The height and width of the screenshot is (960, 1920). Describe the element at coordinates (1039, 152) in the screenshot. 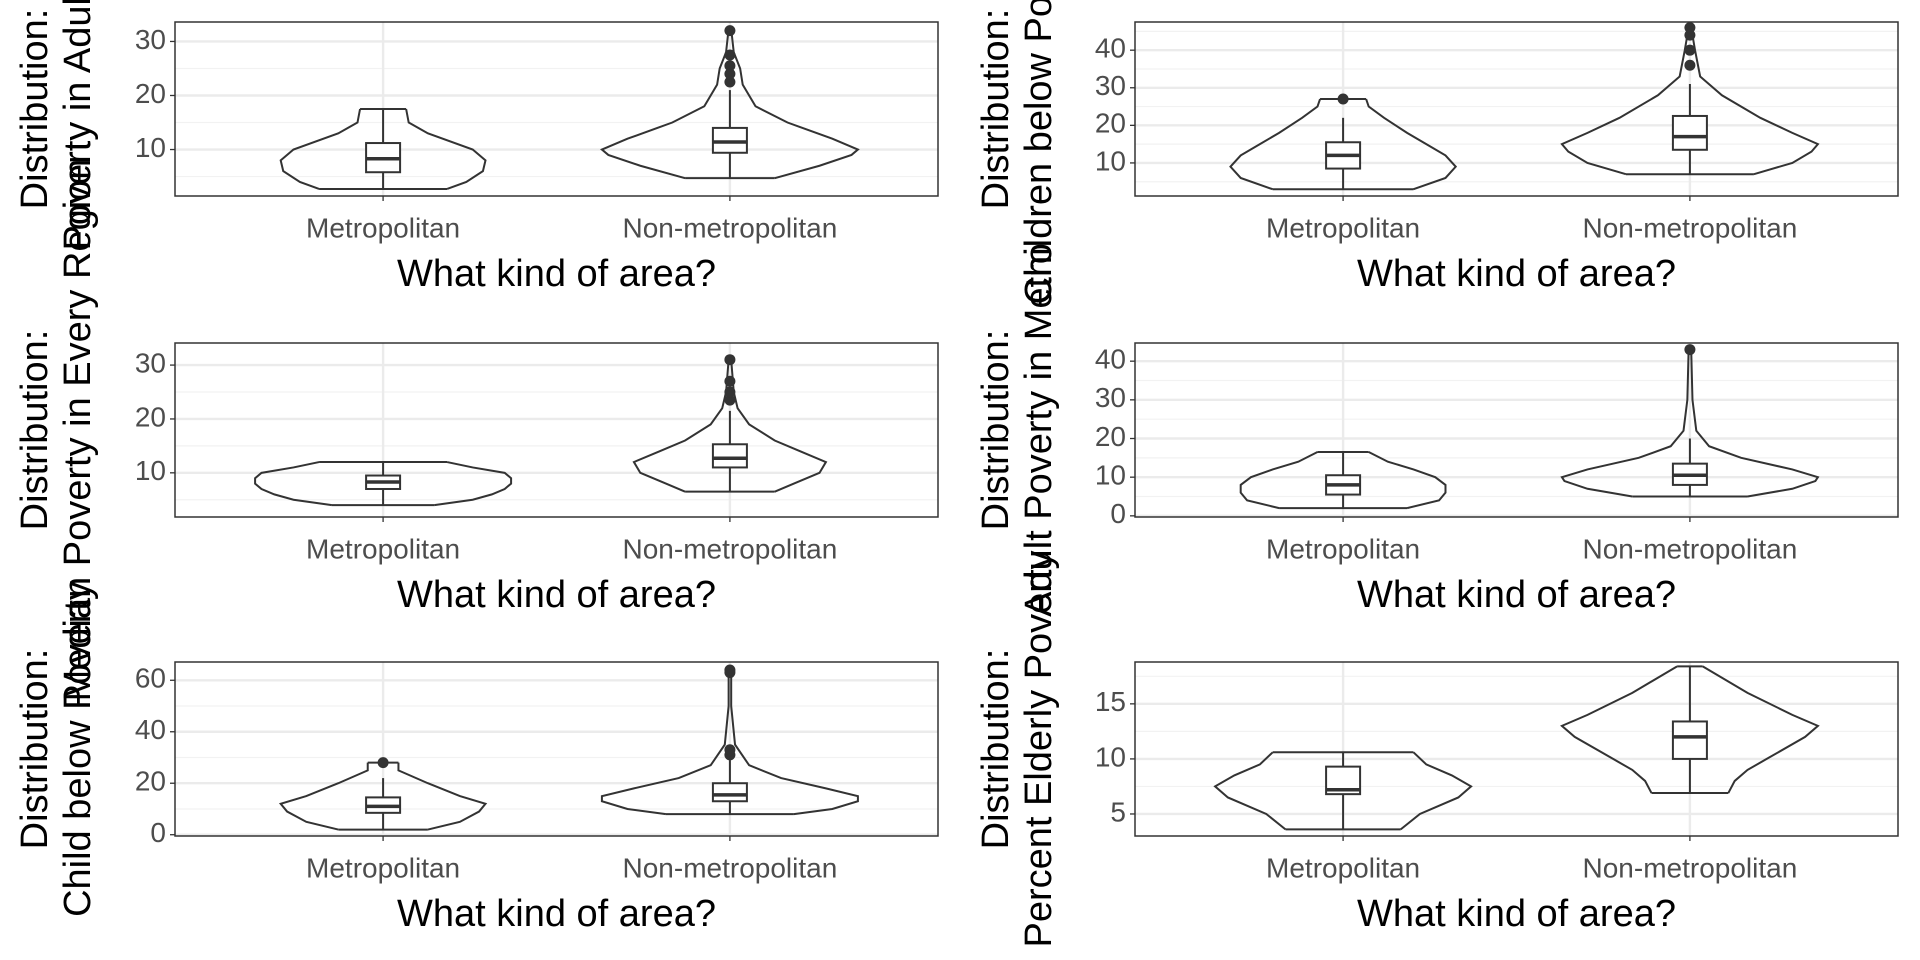

I see `y-axis-title: Children below Poverty` at that location.